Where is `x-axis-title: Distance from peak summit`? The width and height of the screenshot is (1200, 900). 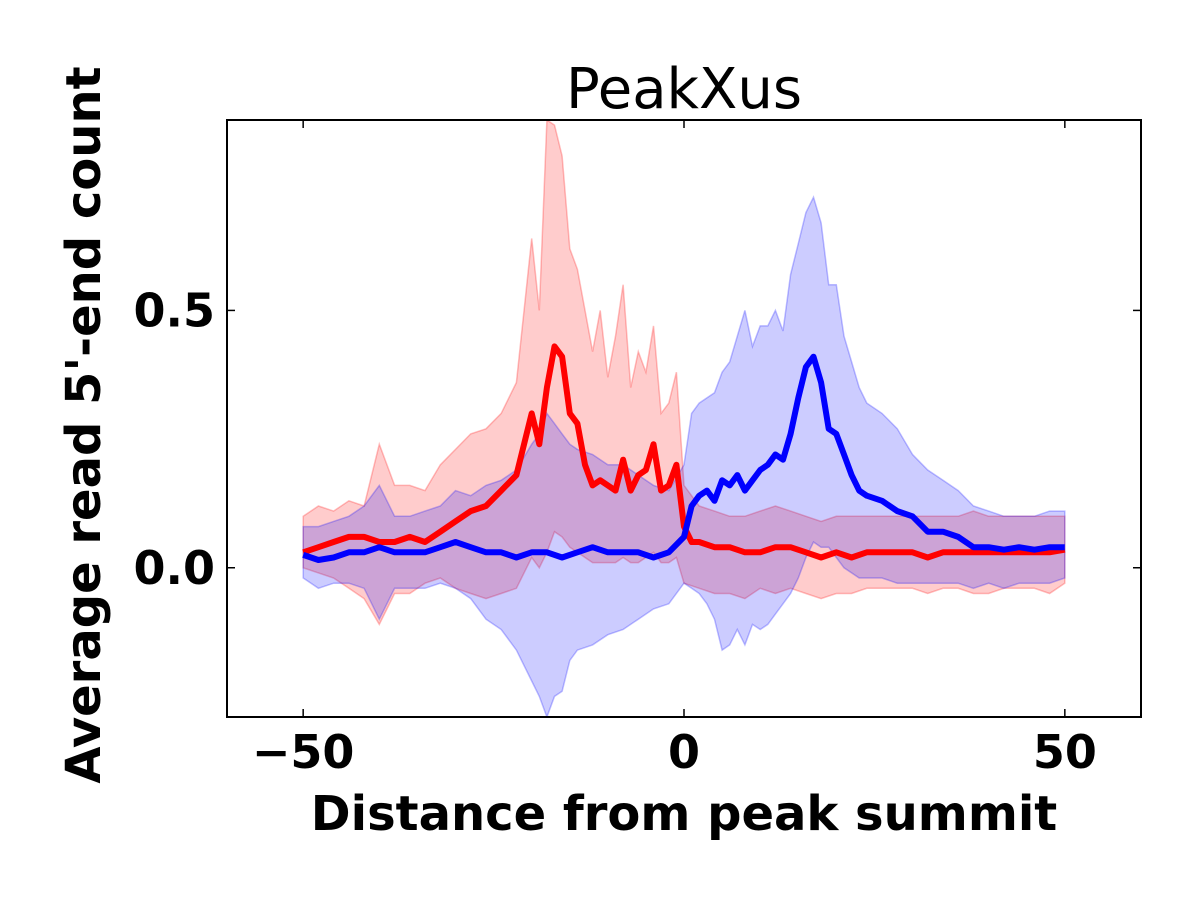 x-axis-title: Distance from peak summit is located at coordinates (684, 814).